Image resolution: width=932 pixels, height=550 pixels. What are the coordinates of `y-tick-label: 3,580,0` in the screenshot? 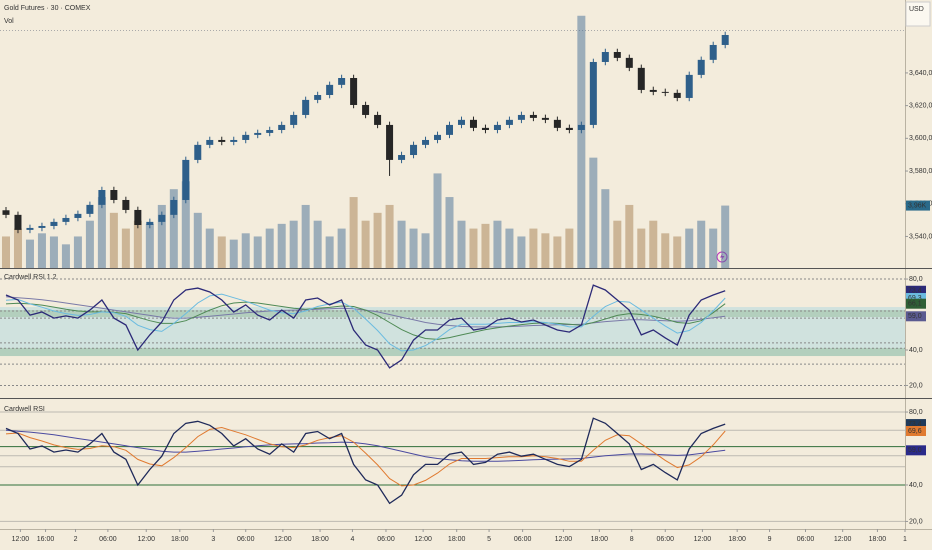 It's located at (920, 171).